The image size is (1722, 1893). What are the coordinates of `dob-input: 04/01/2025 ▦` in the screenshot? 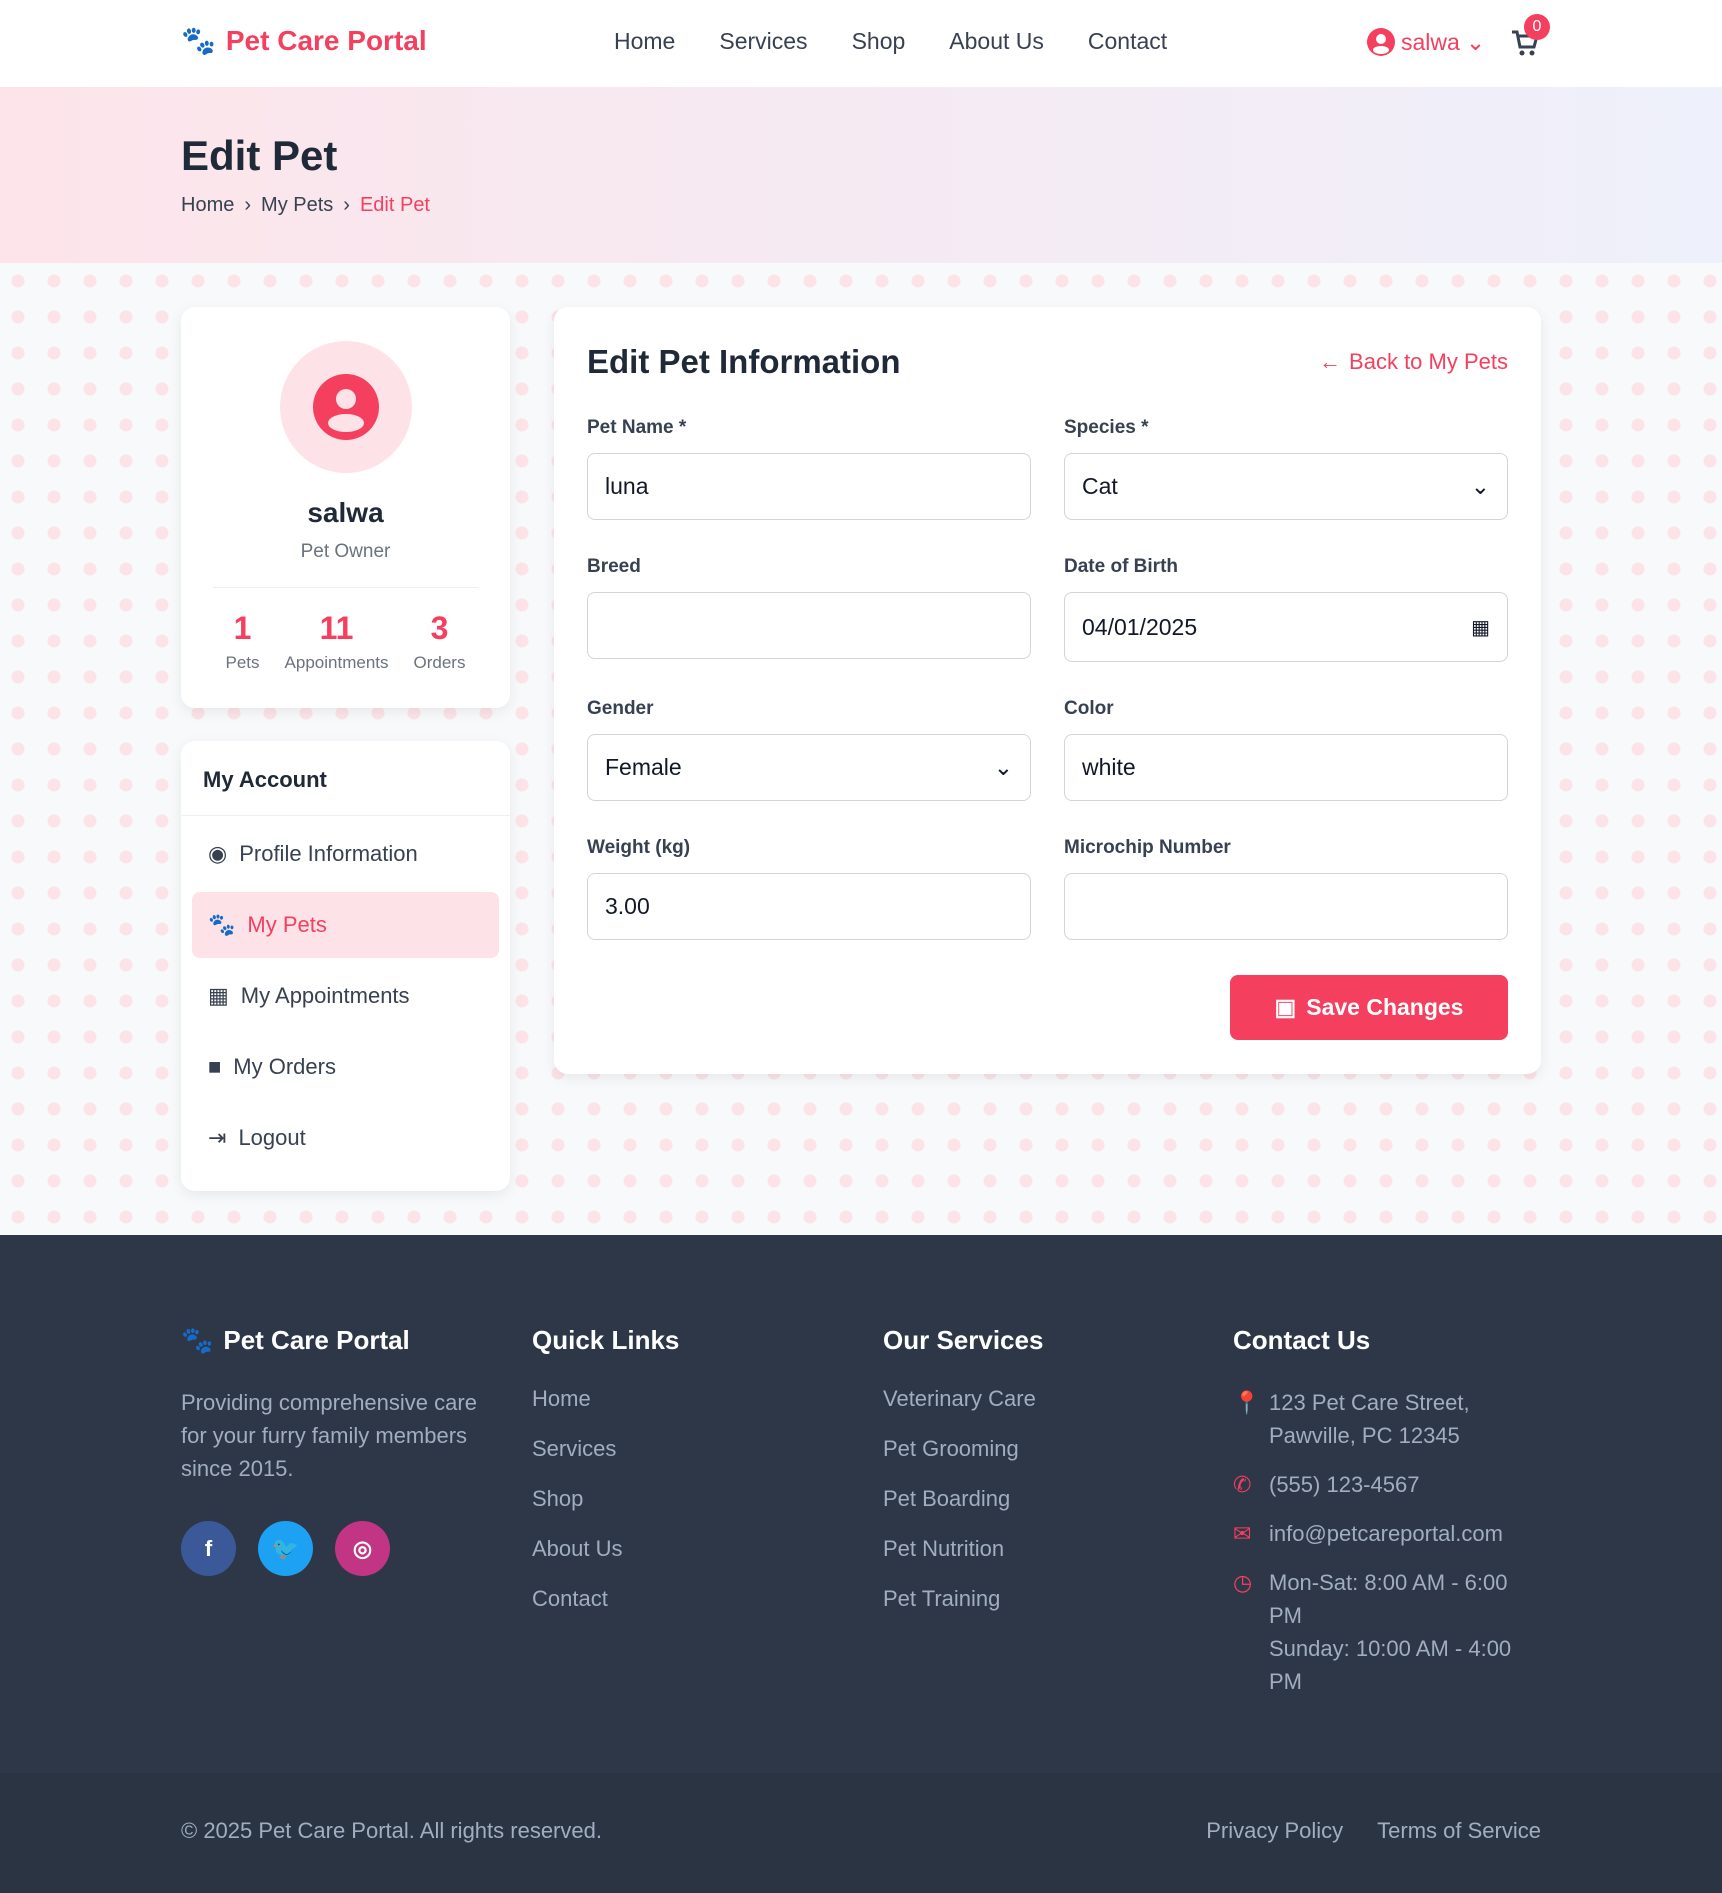 It's located at (1286, 627).